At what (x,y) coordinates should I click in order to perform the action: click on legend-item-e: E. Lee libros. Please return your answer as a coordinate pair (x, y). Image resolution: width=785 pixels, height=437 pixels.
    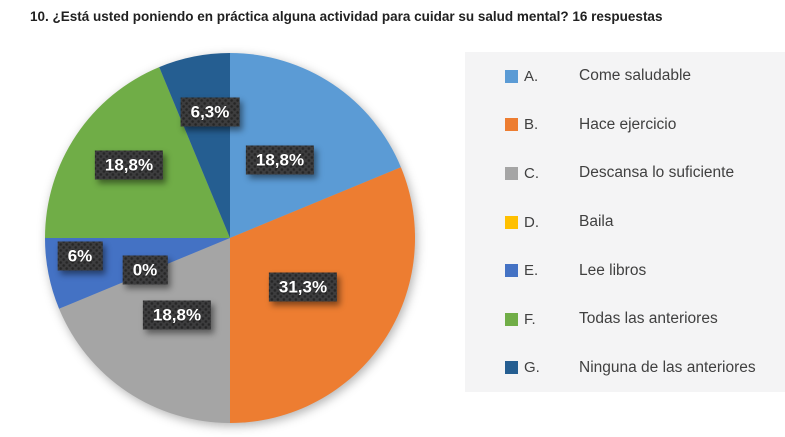
    Looking at the image, I should click on (625, 270).